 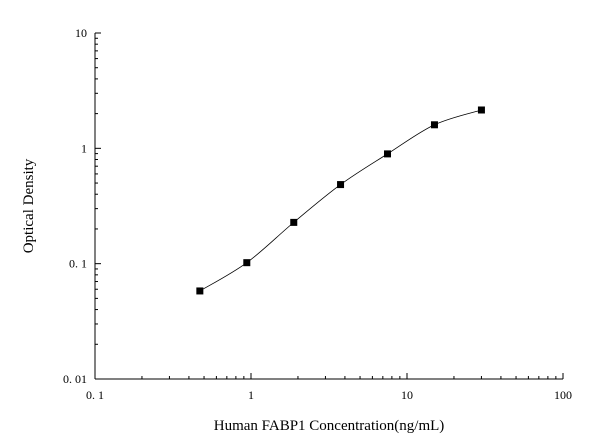 What do you see at coordinates (81, 33) in the screenshot?
I see `y-tick-label: 10` at bounding box center [81, 33].